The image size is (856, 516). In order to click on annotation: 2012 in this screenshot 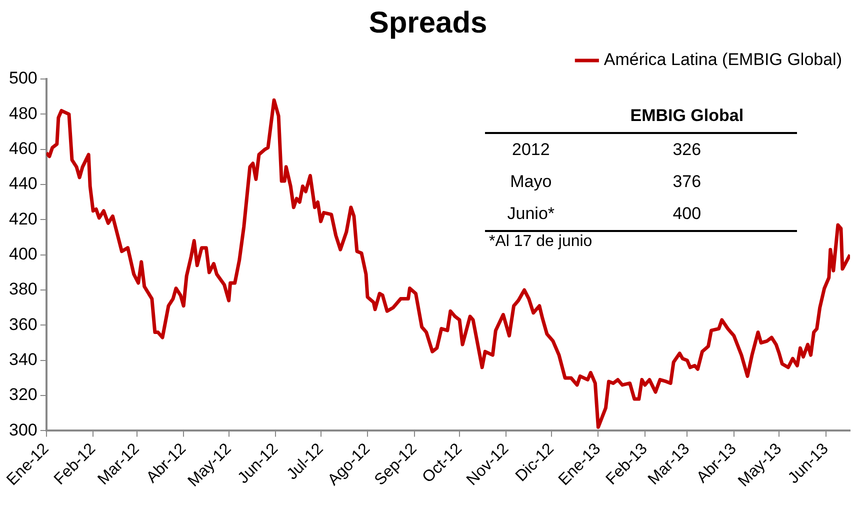, I will do `click(530, 150)`.